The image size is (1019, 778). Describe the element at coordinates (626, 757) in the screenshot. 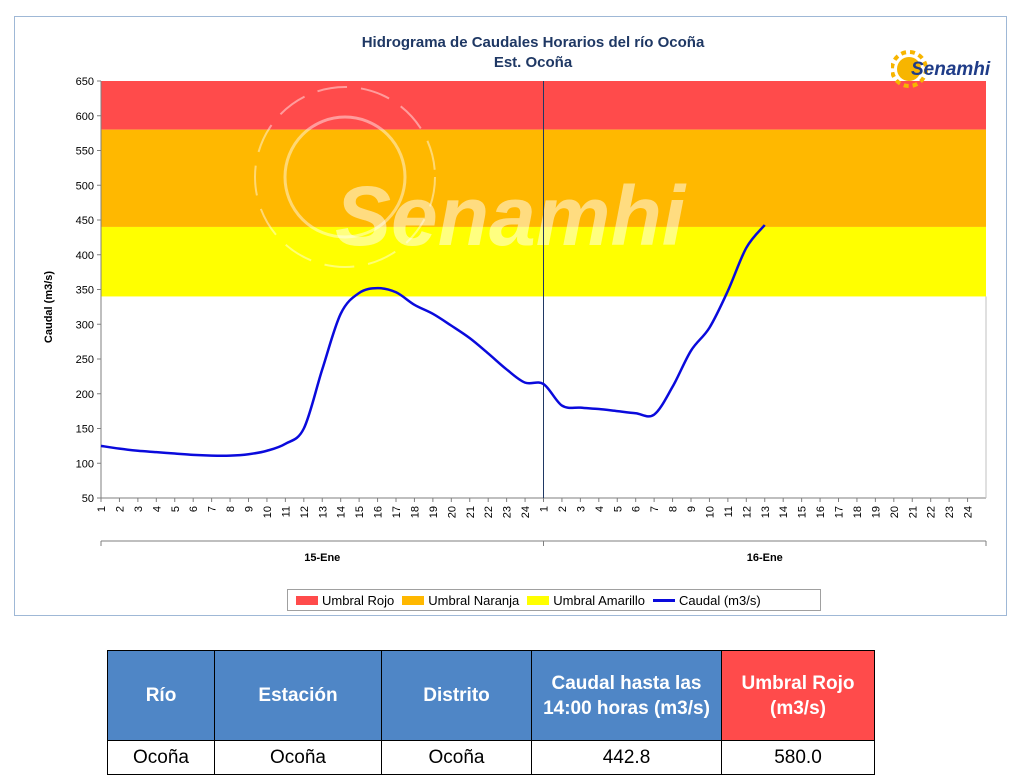

I see `cell-caudal: 442.8` at that location.